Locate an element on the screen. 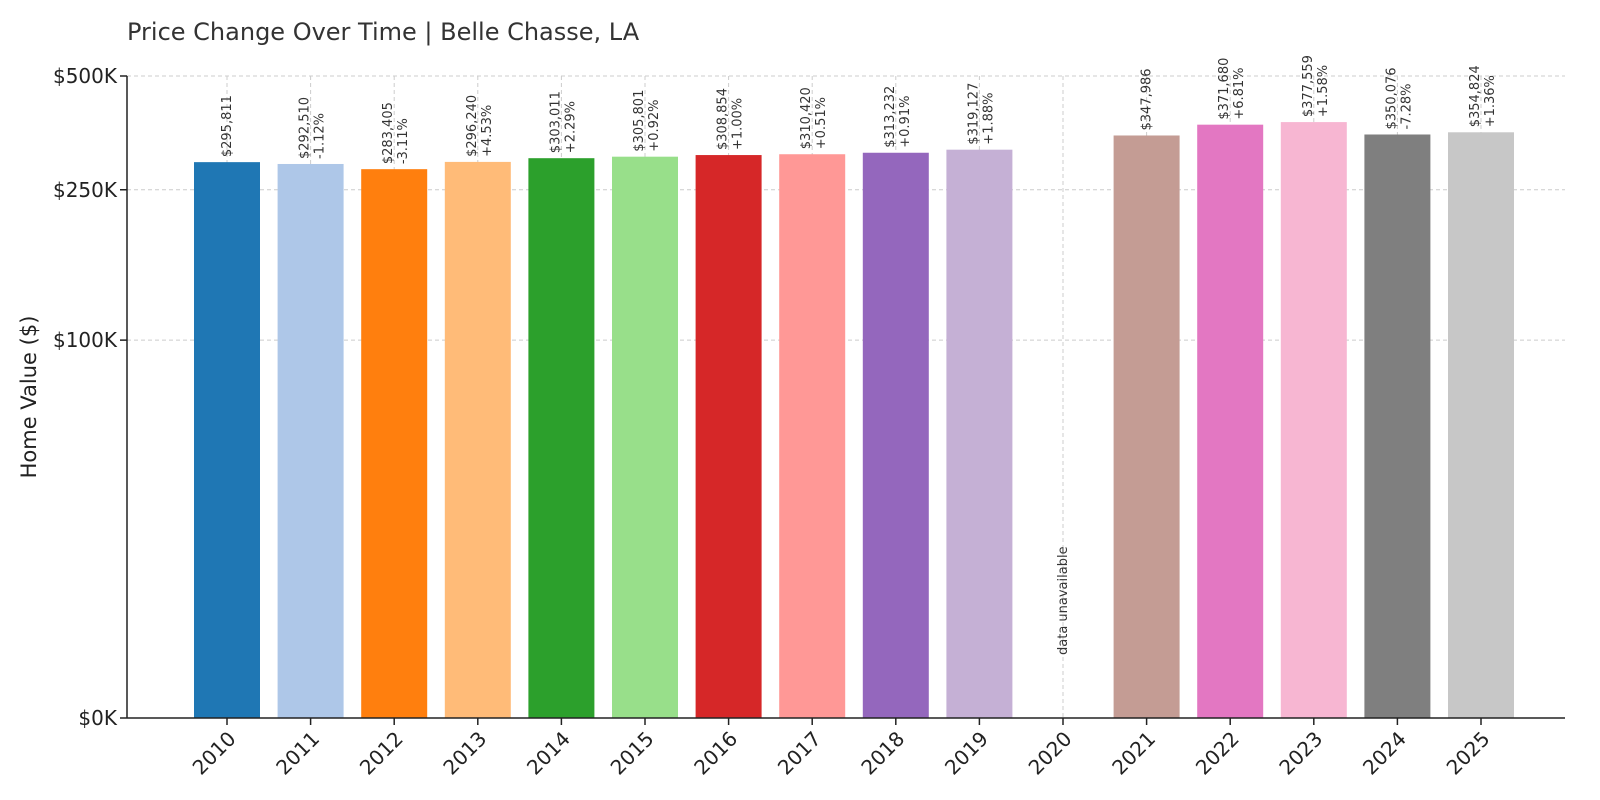 This screenshot has width=1600, height=800. y-tick-label: $0K is located at coordinates (97, 718).